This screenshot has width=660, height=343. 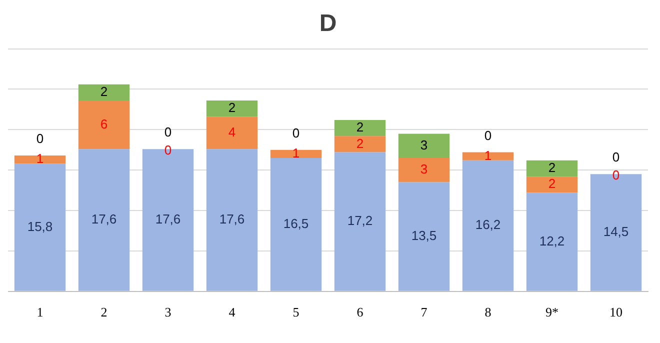 I want to click on x-tick-label: 3, so click(x=168, y=312).